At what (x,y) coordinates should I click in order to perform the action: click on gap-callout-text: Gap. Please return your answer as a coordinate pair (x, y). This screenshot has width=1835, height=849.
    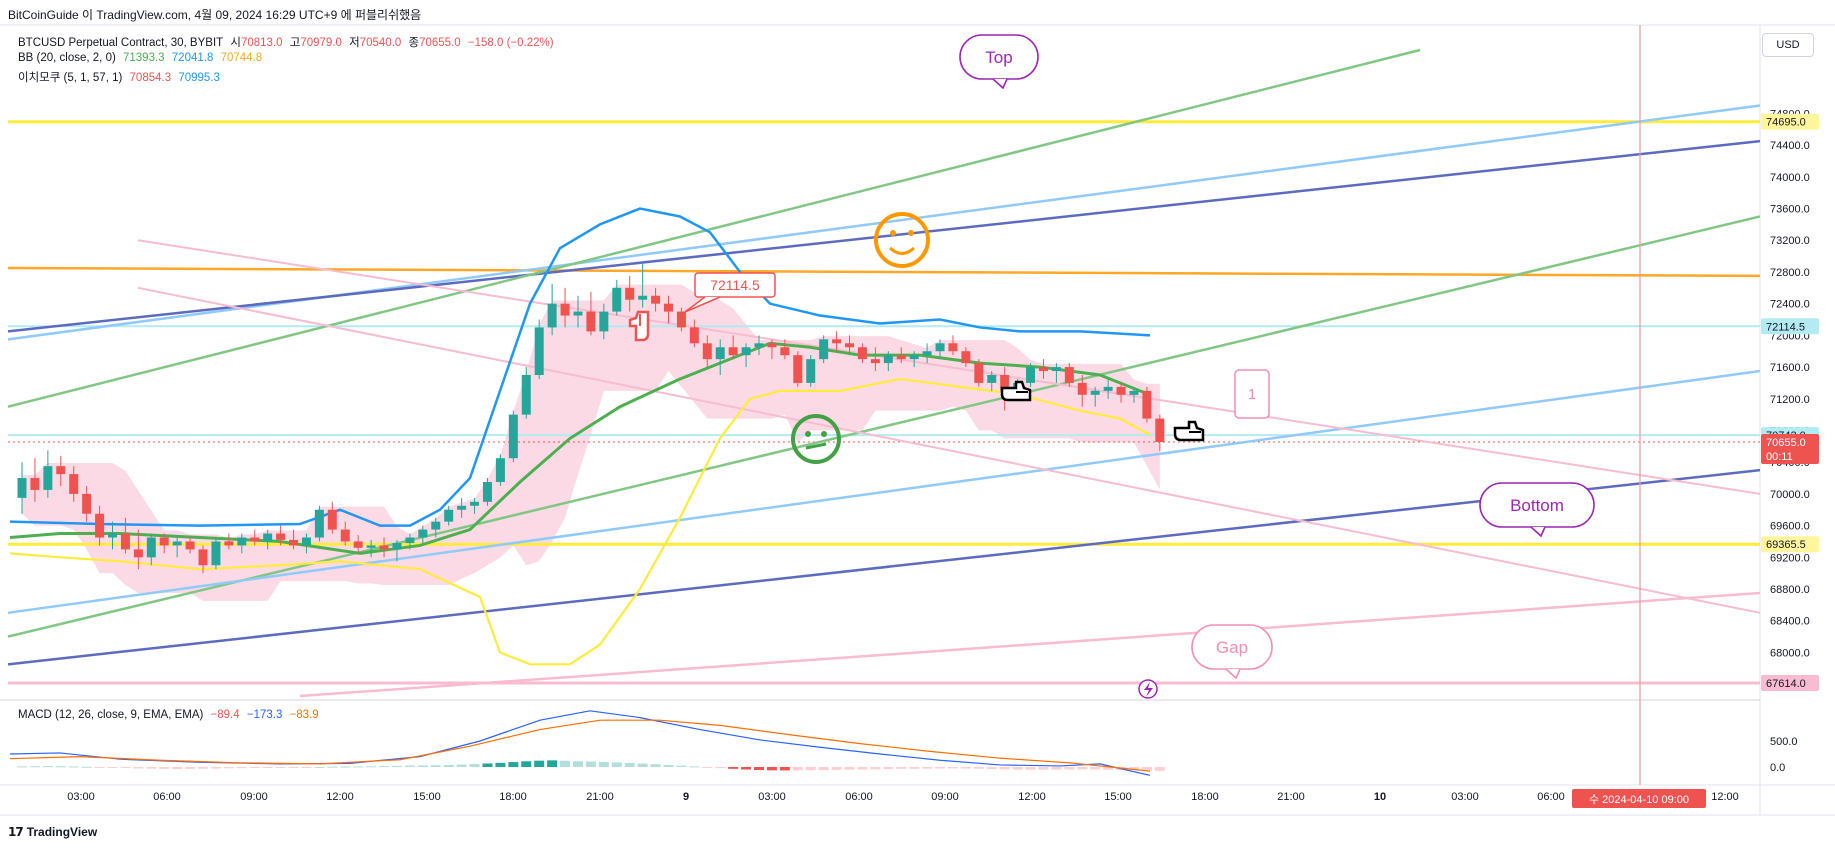
    Looking at the image, I should click on (1232, 647).